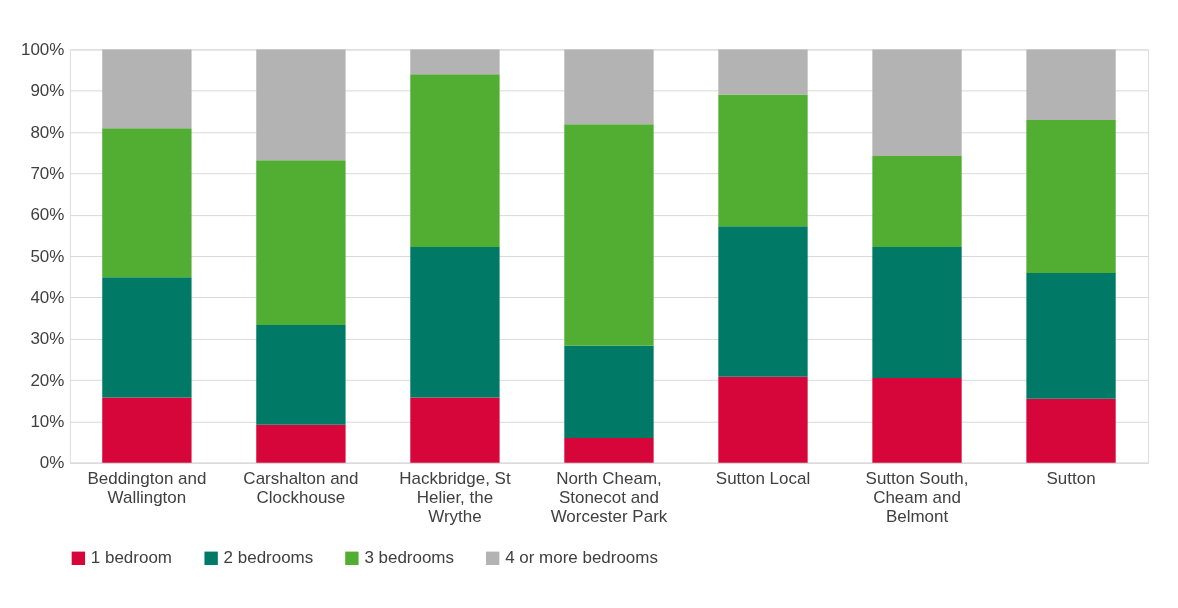 This screenshot has width=1178, height=608. What do you see at coordinates (47, 132) in the screenshot?
I see `y-tick-label: 80%` at bounding box center [47, 132].